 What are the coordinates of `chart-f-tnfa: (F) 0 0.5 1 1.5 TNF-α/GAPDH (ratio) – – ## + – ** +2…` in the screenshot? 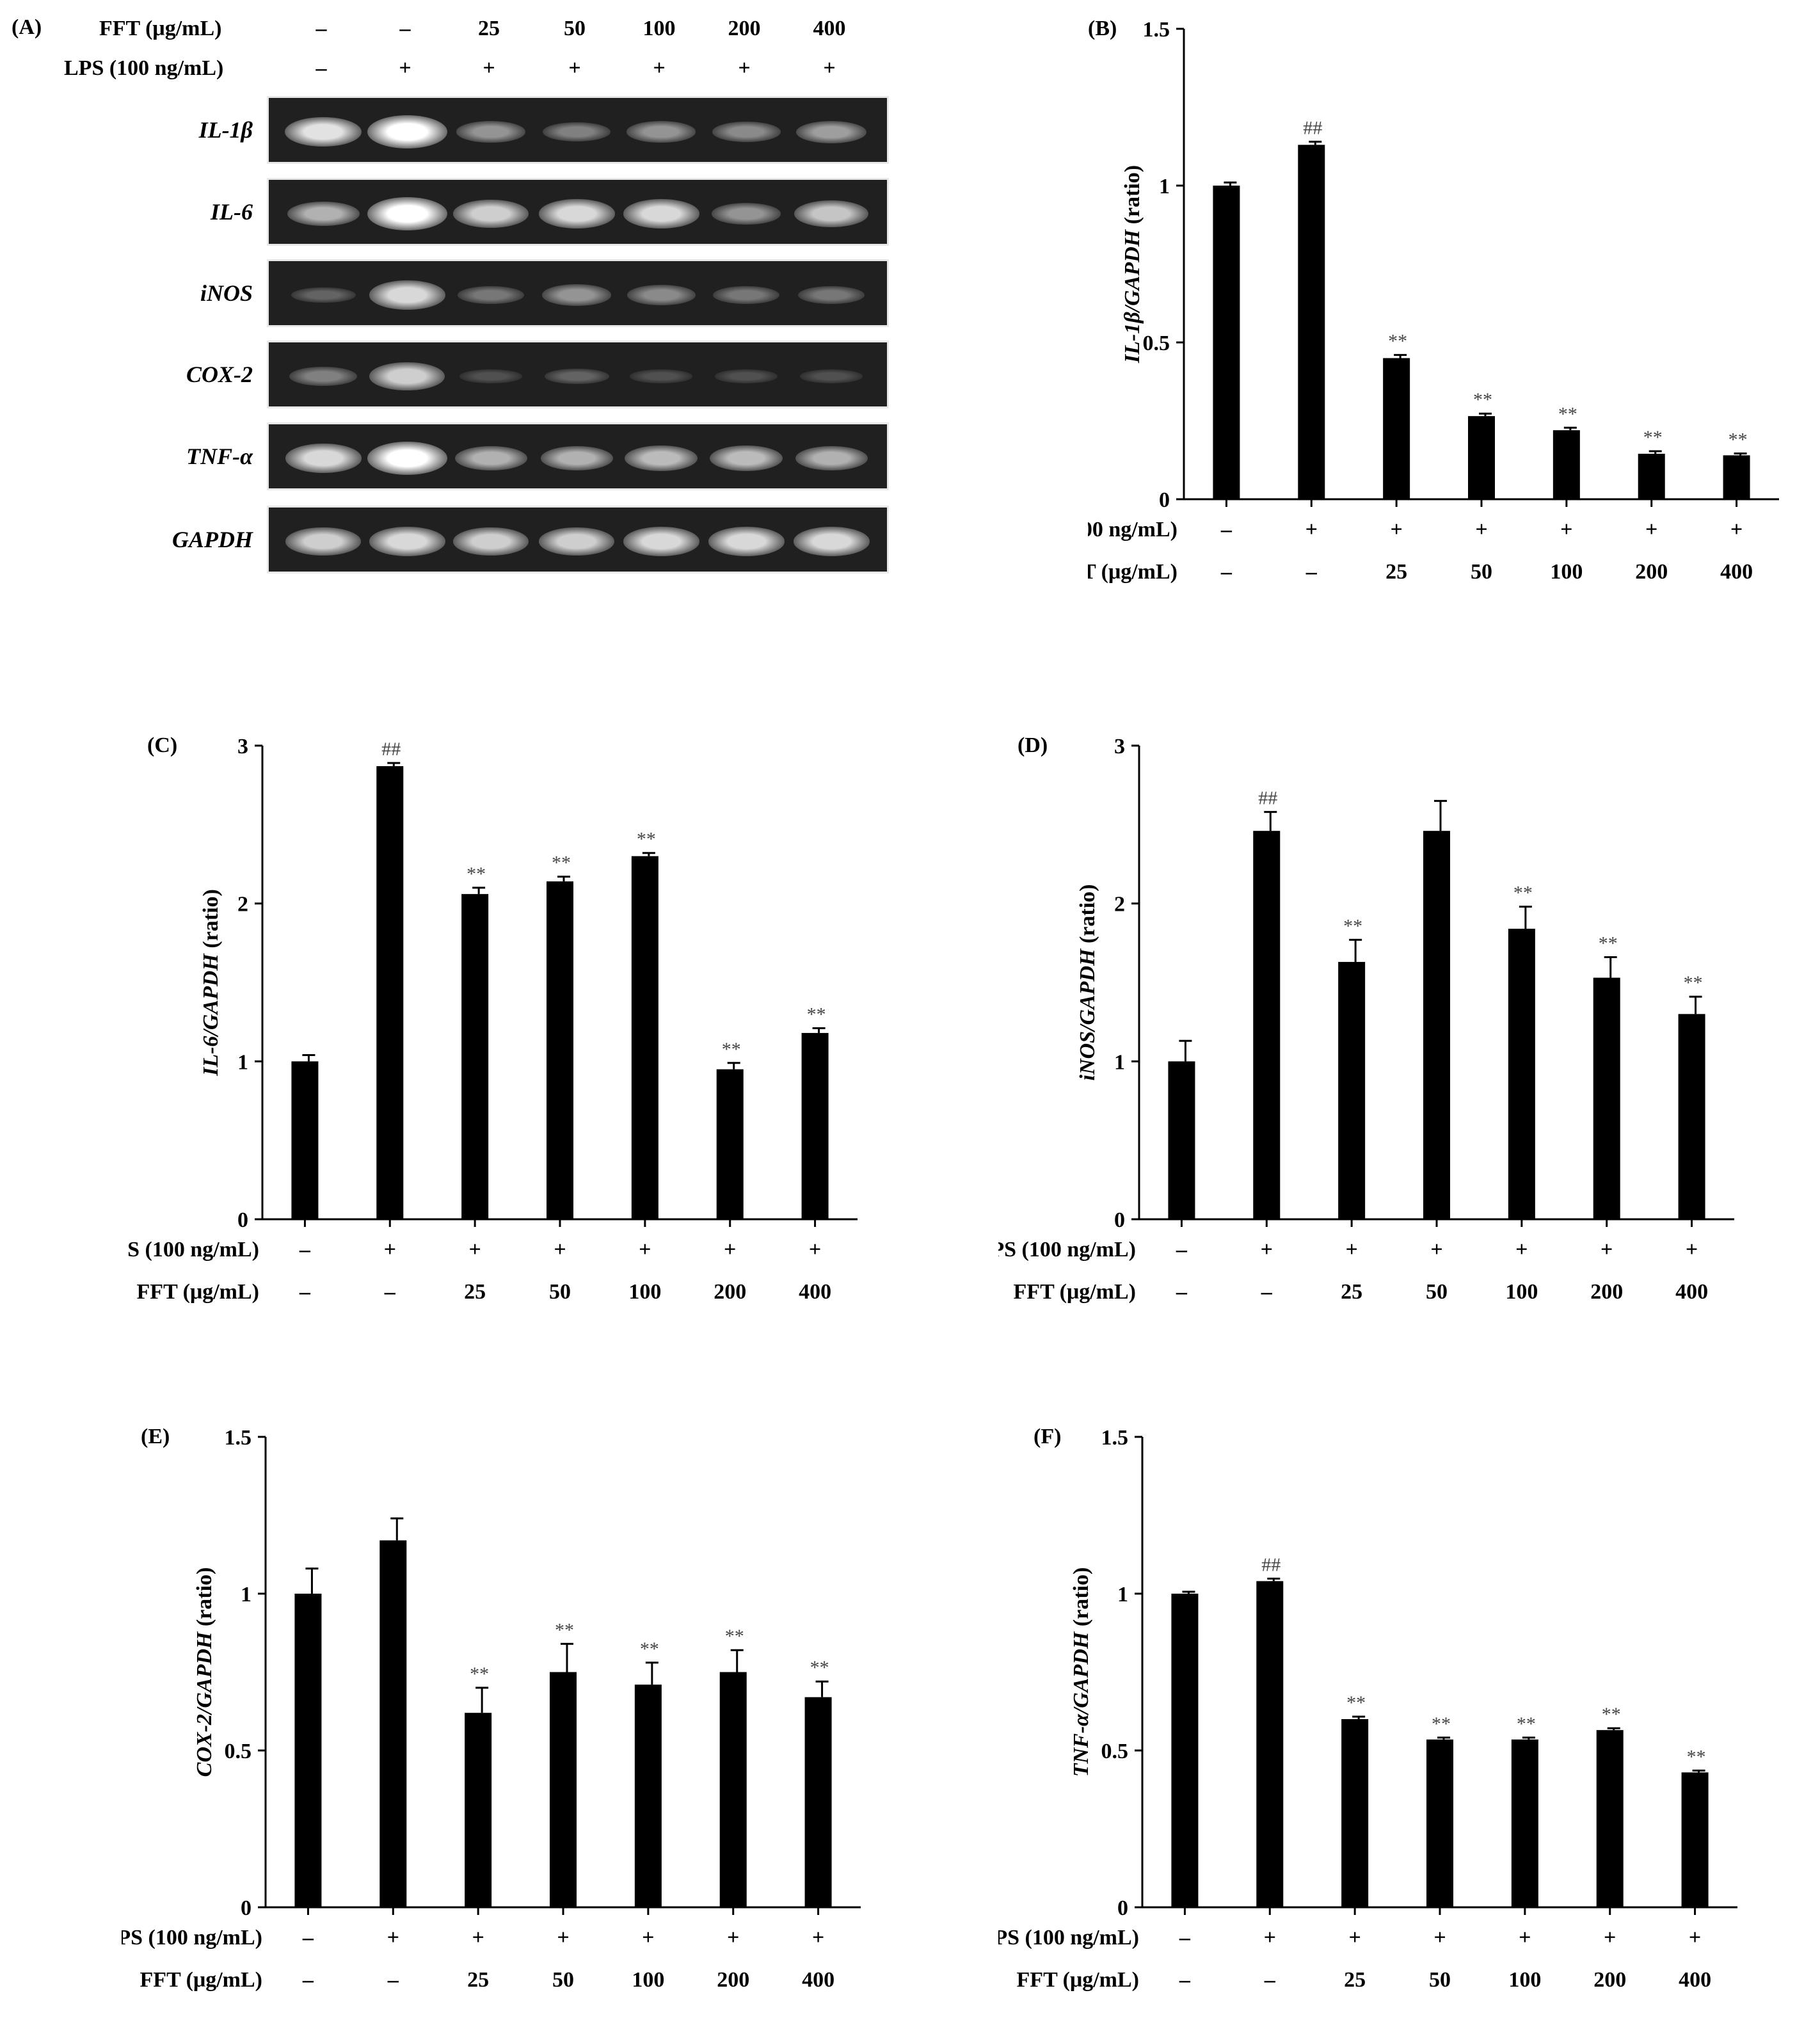 It's located at (1367, 1709).